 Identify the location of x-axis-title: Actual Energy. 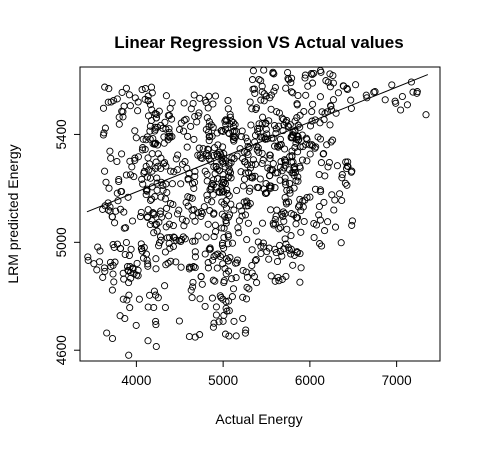
(258, 419).